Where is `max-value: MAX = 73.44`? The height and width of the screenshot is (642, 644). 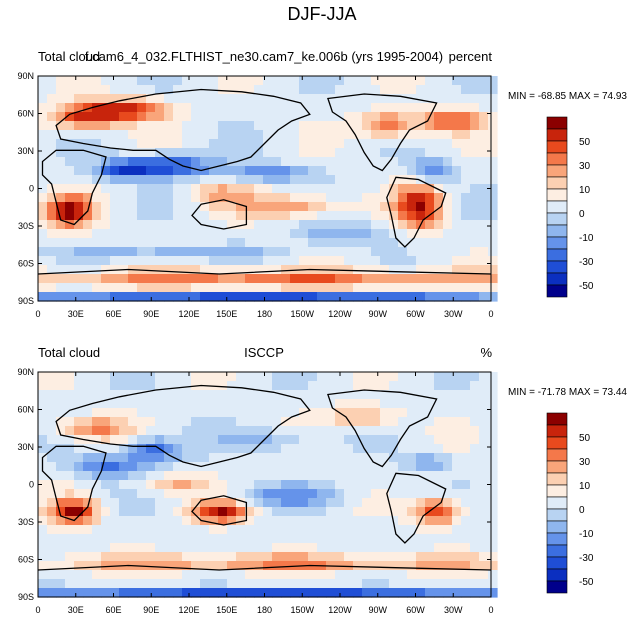
max-value: MAX = 73.44 is located at coordinates (597, 392).